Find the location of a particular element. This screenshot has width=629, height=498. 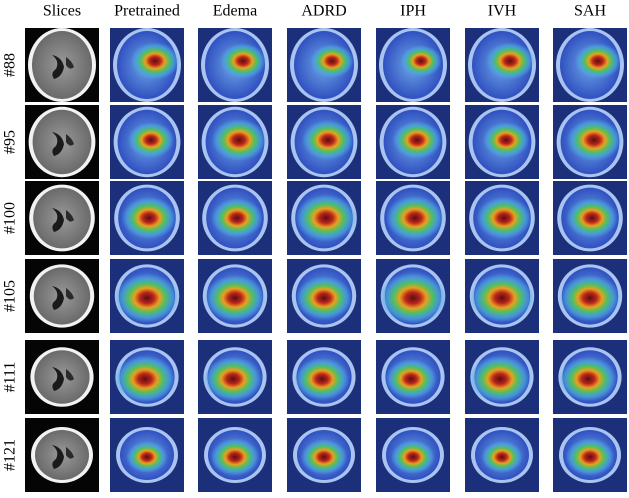

column-header: SAH is located at coordinates (590, 11).